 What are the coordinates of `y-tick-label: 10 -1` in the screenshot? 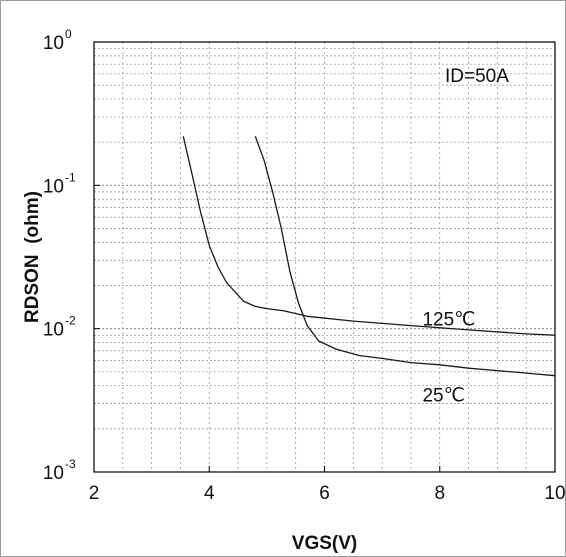 It's located at (59, 183).